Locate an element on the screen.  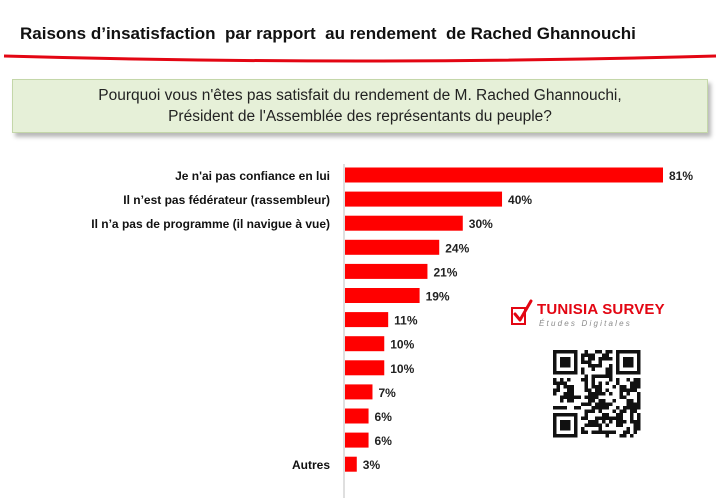
brand-tagline: Études Digitales is located at coordinates (586, 323).